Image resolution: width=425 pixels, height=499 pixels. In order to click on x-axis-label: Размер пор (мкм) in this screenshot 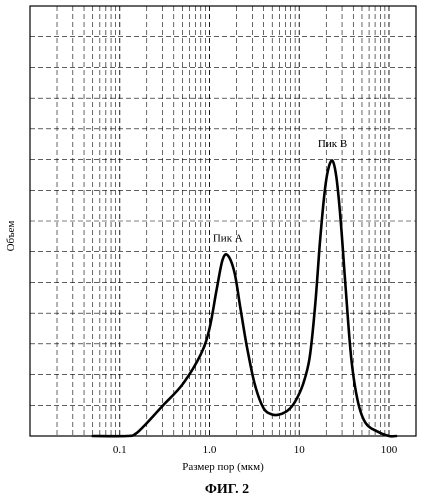, I will do `click(223, 467)`.